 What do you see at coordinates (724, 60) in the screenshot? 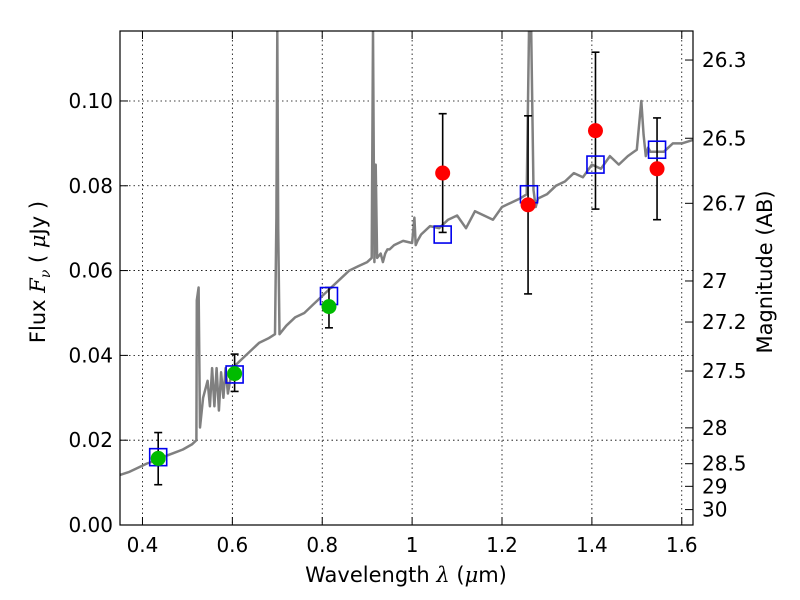
I see `y2-tick-label: 26.3` at bounding box center [724, 60].